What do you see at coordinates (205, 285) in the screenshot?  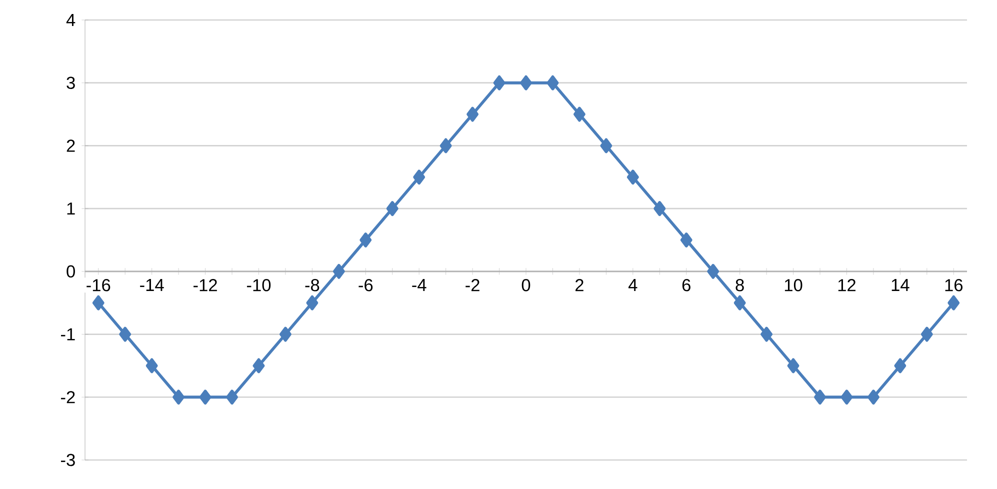 I see `x-tick-label: -12` at bounding box center [205, 285].